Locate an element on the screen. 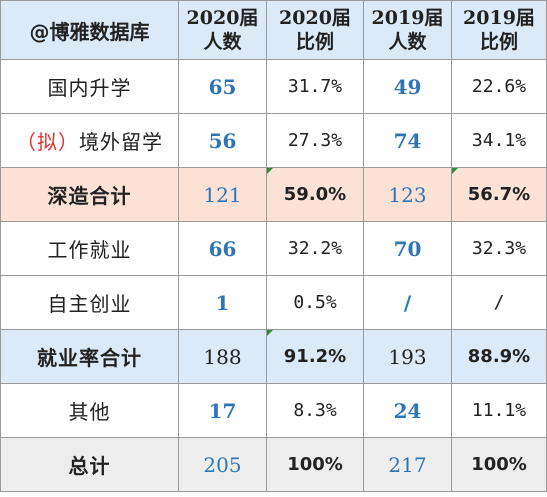 The height and width of the screenshot is (497, 547). row-label-cell: （拟）境外留学 is located at coordinates (89, 140).